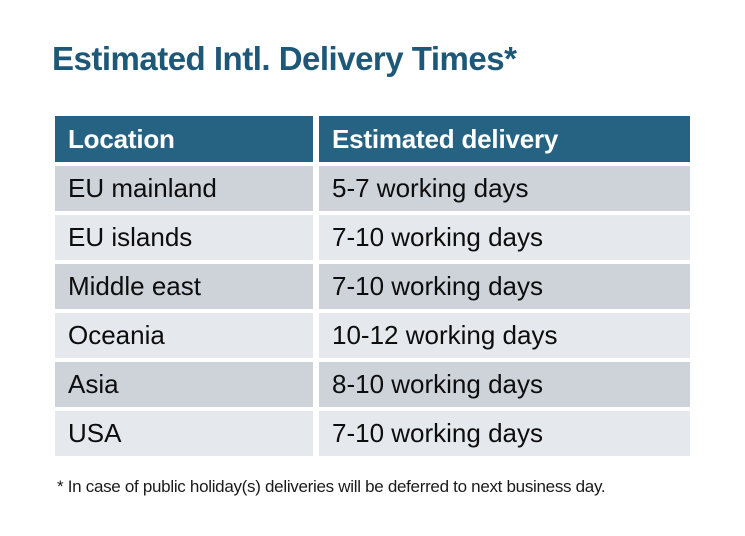  Describe the element at coordinates (284, 58) in the screenshot. I see `page-title: Estimated Intl. Delivery Times*` at that location.